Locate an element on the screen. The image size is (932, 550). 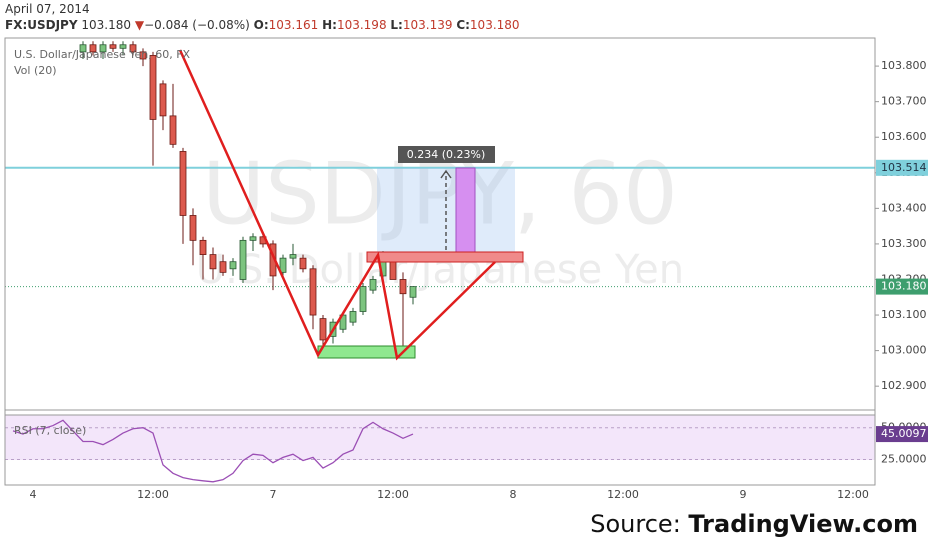
rsi-tick-label: 25.0000 is located at coordinates (904, 459).